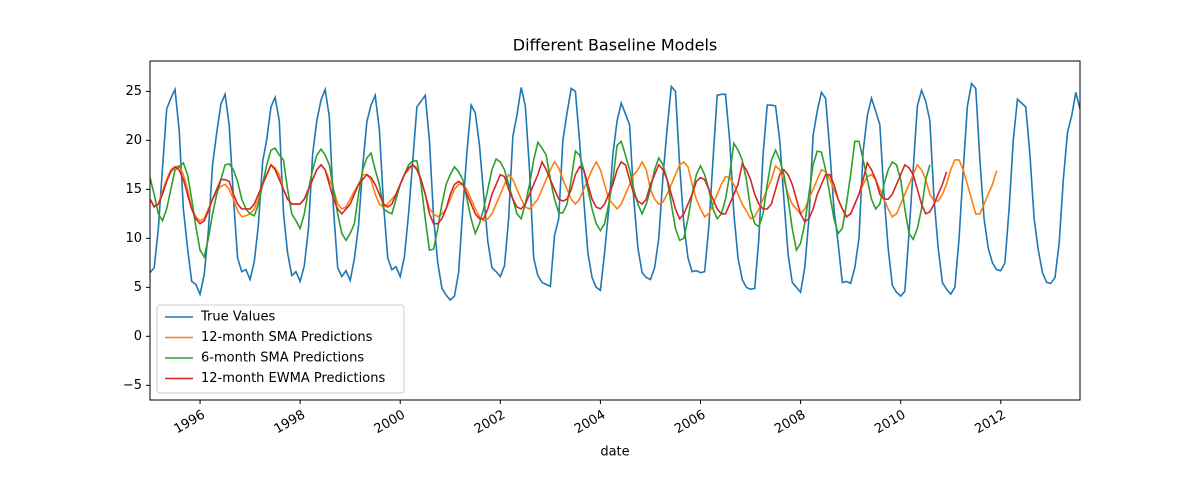 This screenshot has width=1200, height=500. Describe the element at coordinates (390, 423) in the screenshot. I see `x-tick-label: 2000` at that location.